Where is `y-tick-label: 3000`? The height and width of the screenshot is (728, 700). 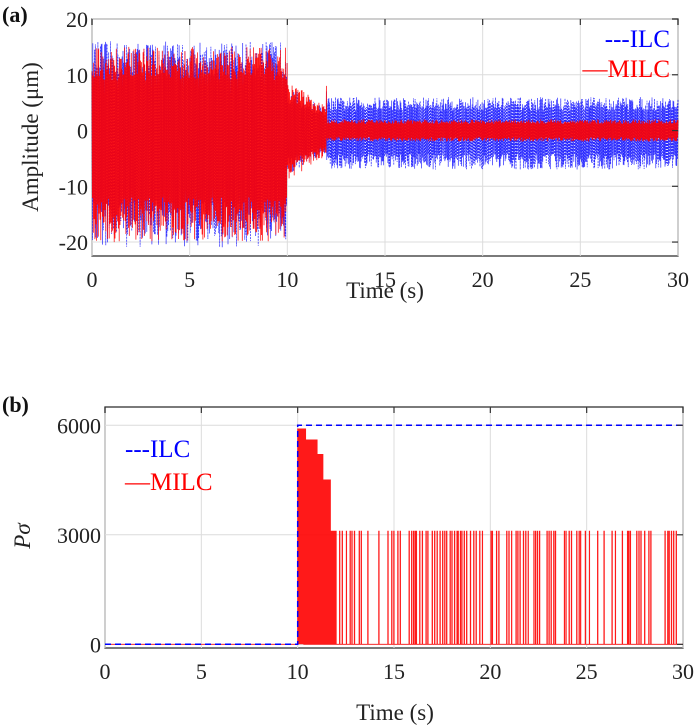
y-tick-label: 3000 is located at coordinates (79, 535).